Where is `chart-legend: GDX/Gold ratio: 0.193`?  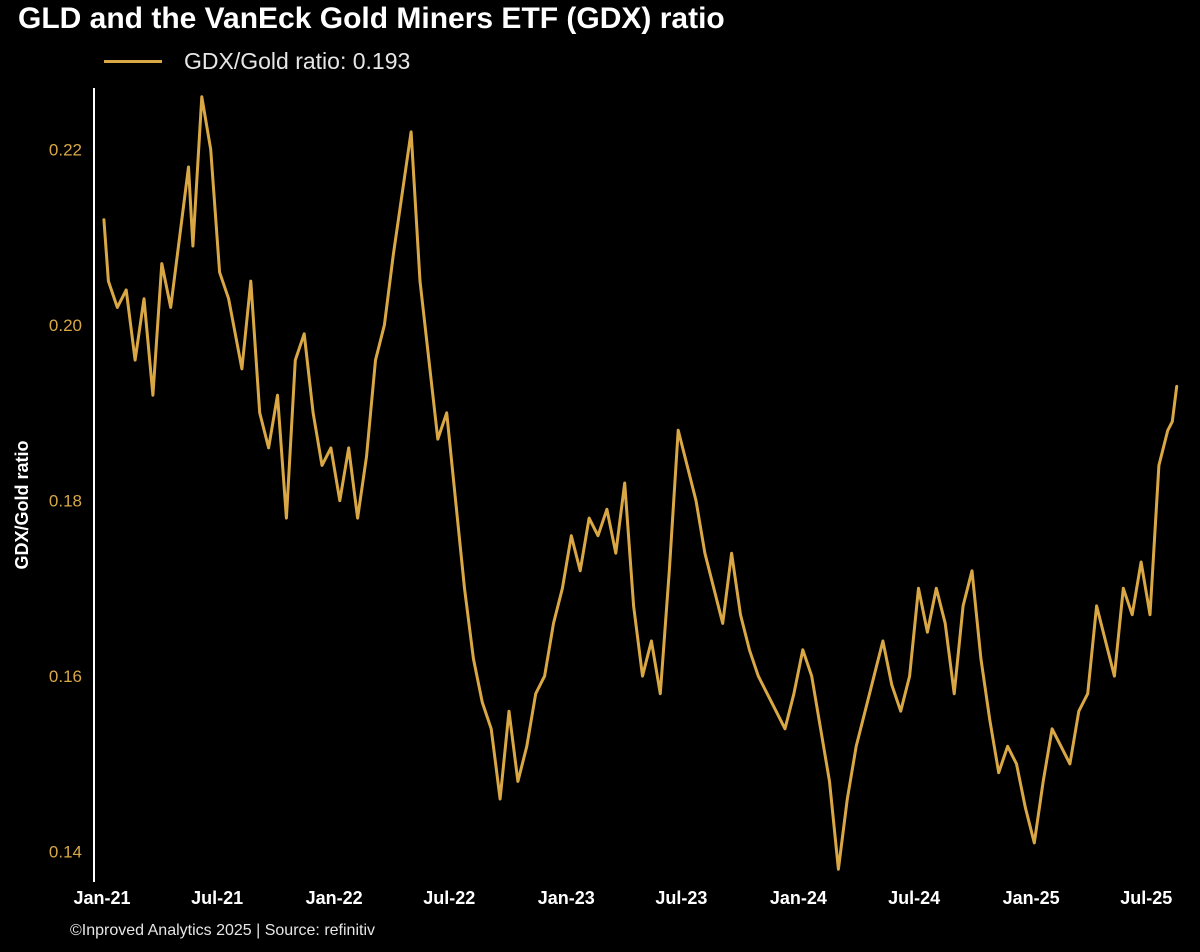 chart-legend: GDX/Gold ratio: 0.193 is located at coordinates (257, 61).